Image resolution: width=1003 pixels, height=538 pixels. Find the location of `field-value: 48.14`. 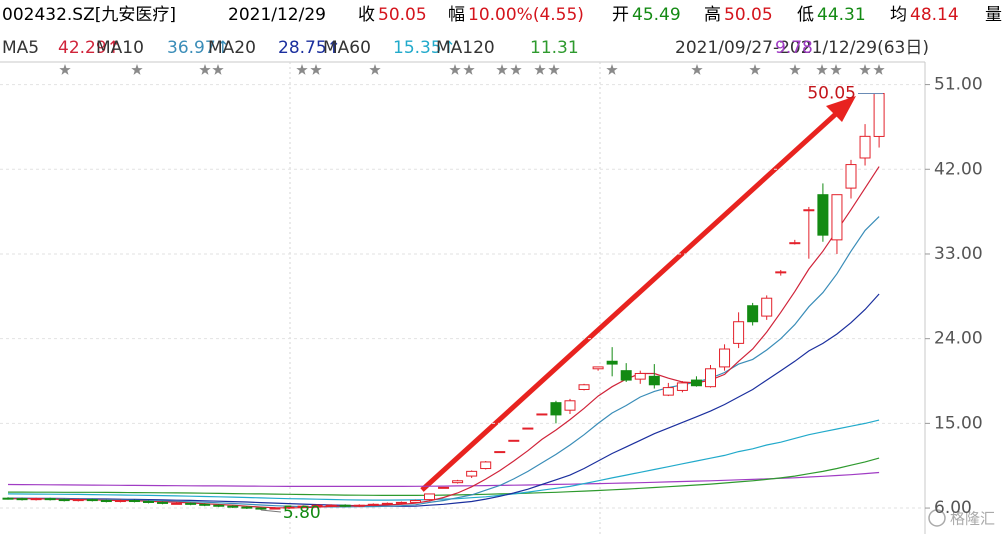

field-value: 48.14 is located at coordinates (934, 15).